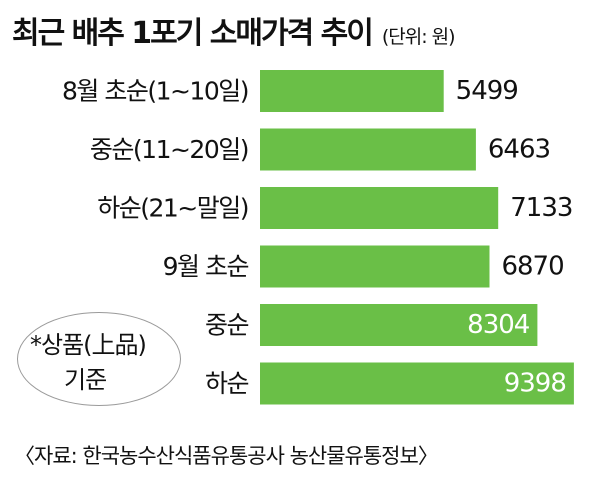 This screenshot has height=479, width=600. I want to click on category-label-1: 중순(11~20일), so click(169, 149).